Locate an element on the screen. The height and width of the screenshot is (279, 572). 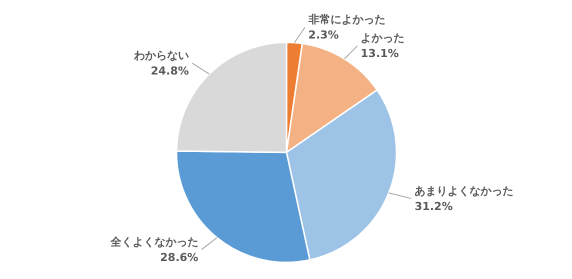
slice-label: あまりよくなかった is located at coordinates (464, 191).